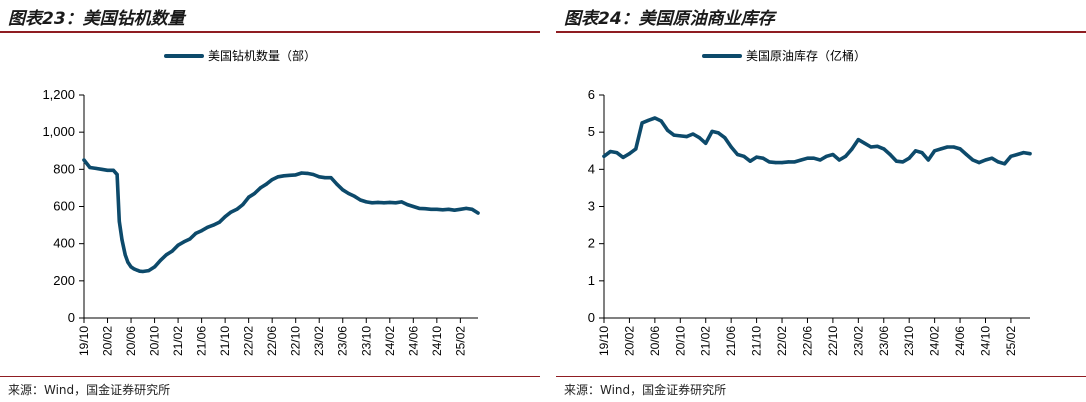 Image resolution: width=1086 pixels, height=402 pixels. Describe the element at coordinates (821, 32) in the screenshot. I see `title-divider` at that location.